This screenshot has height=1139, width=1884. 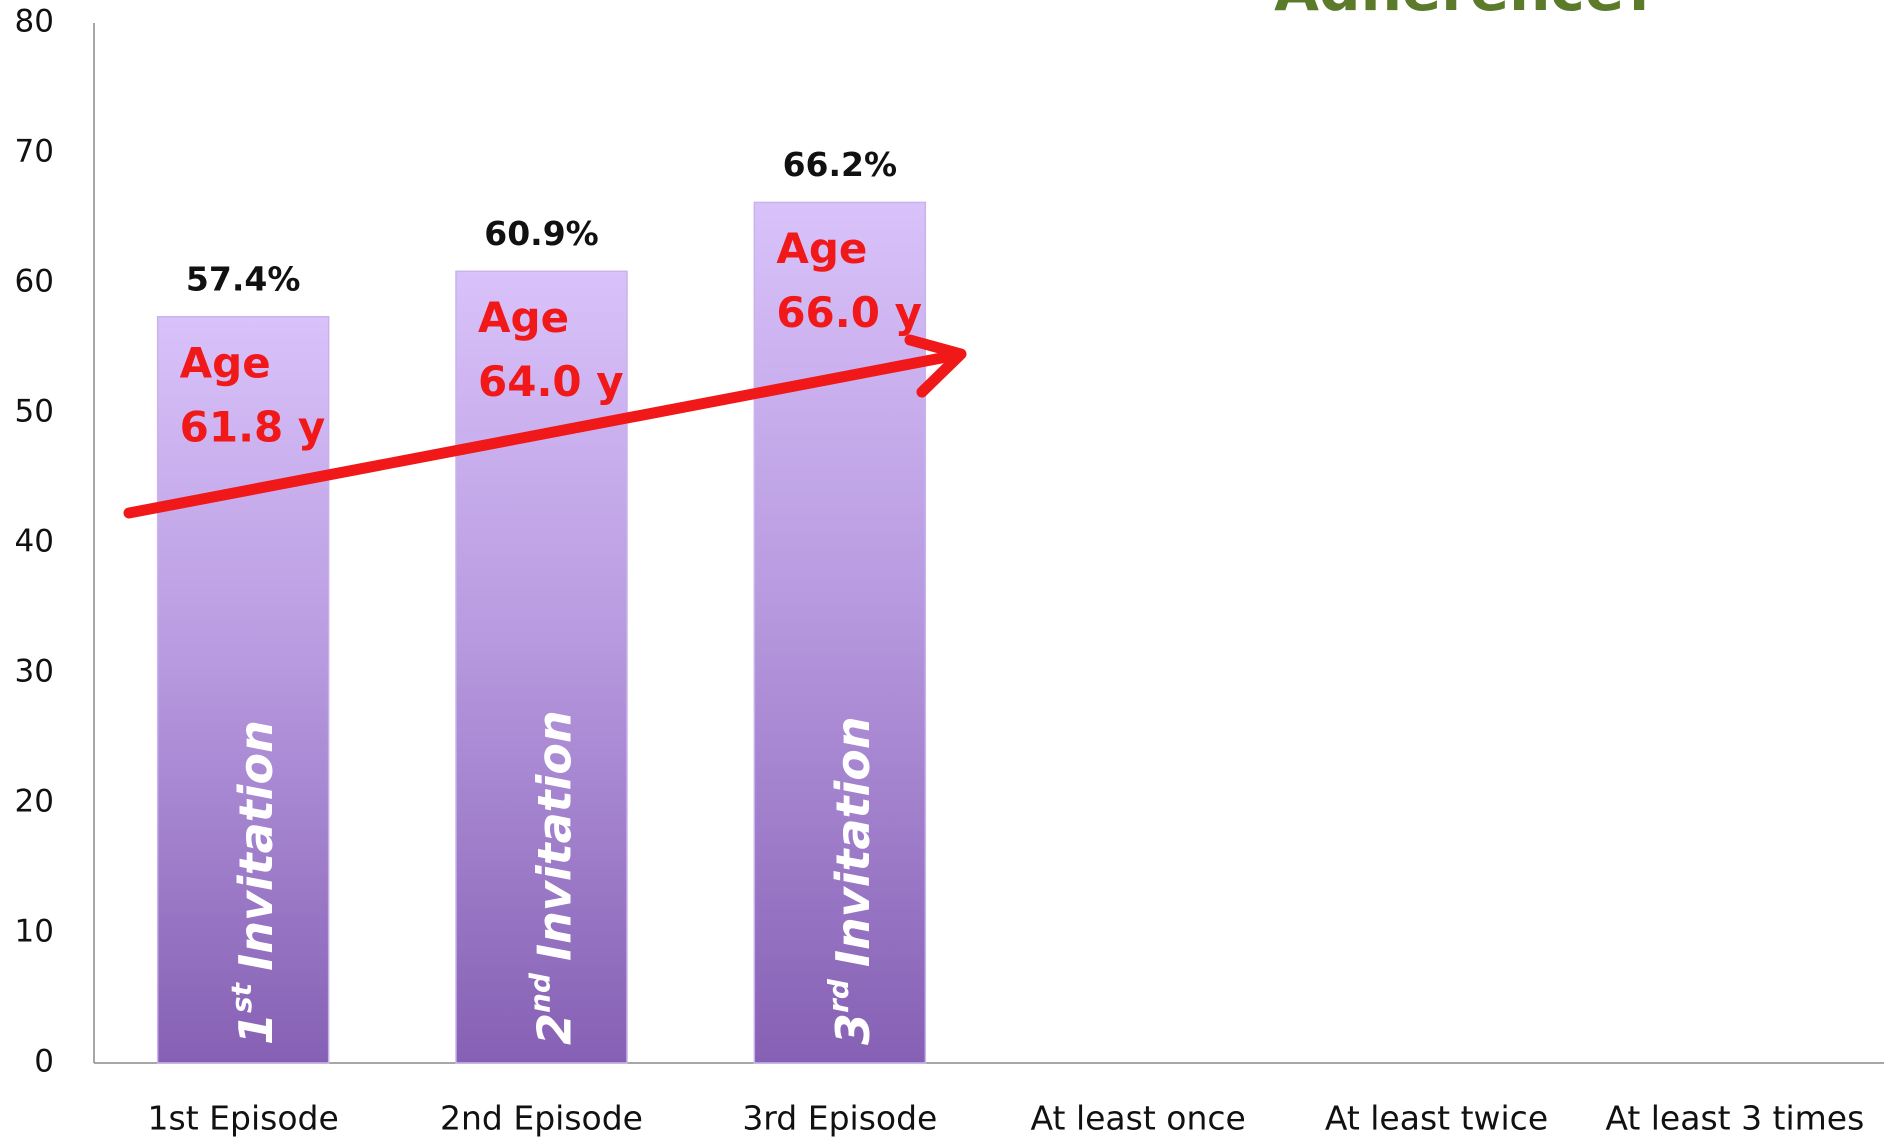 I want to click on y-tick-label: 30, so click(x=34, y=672).